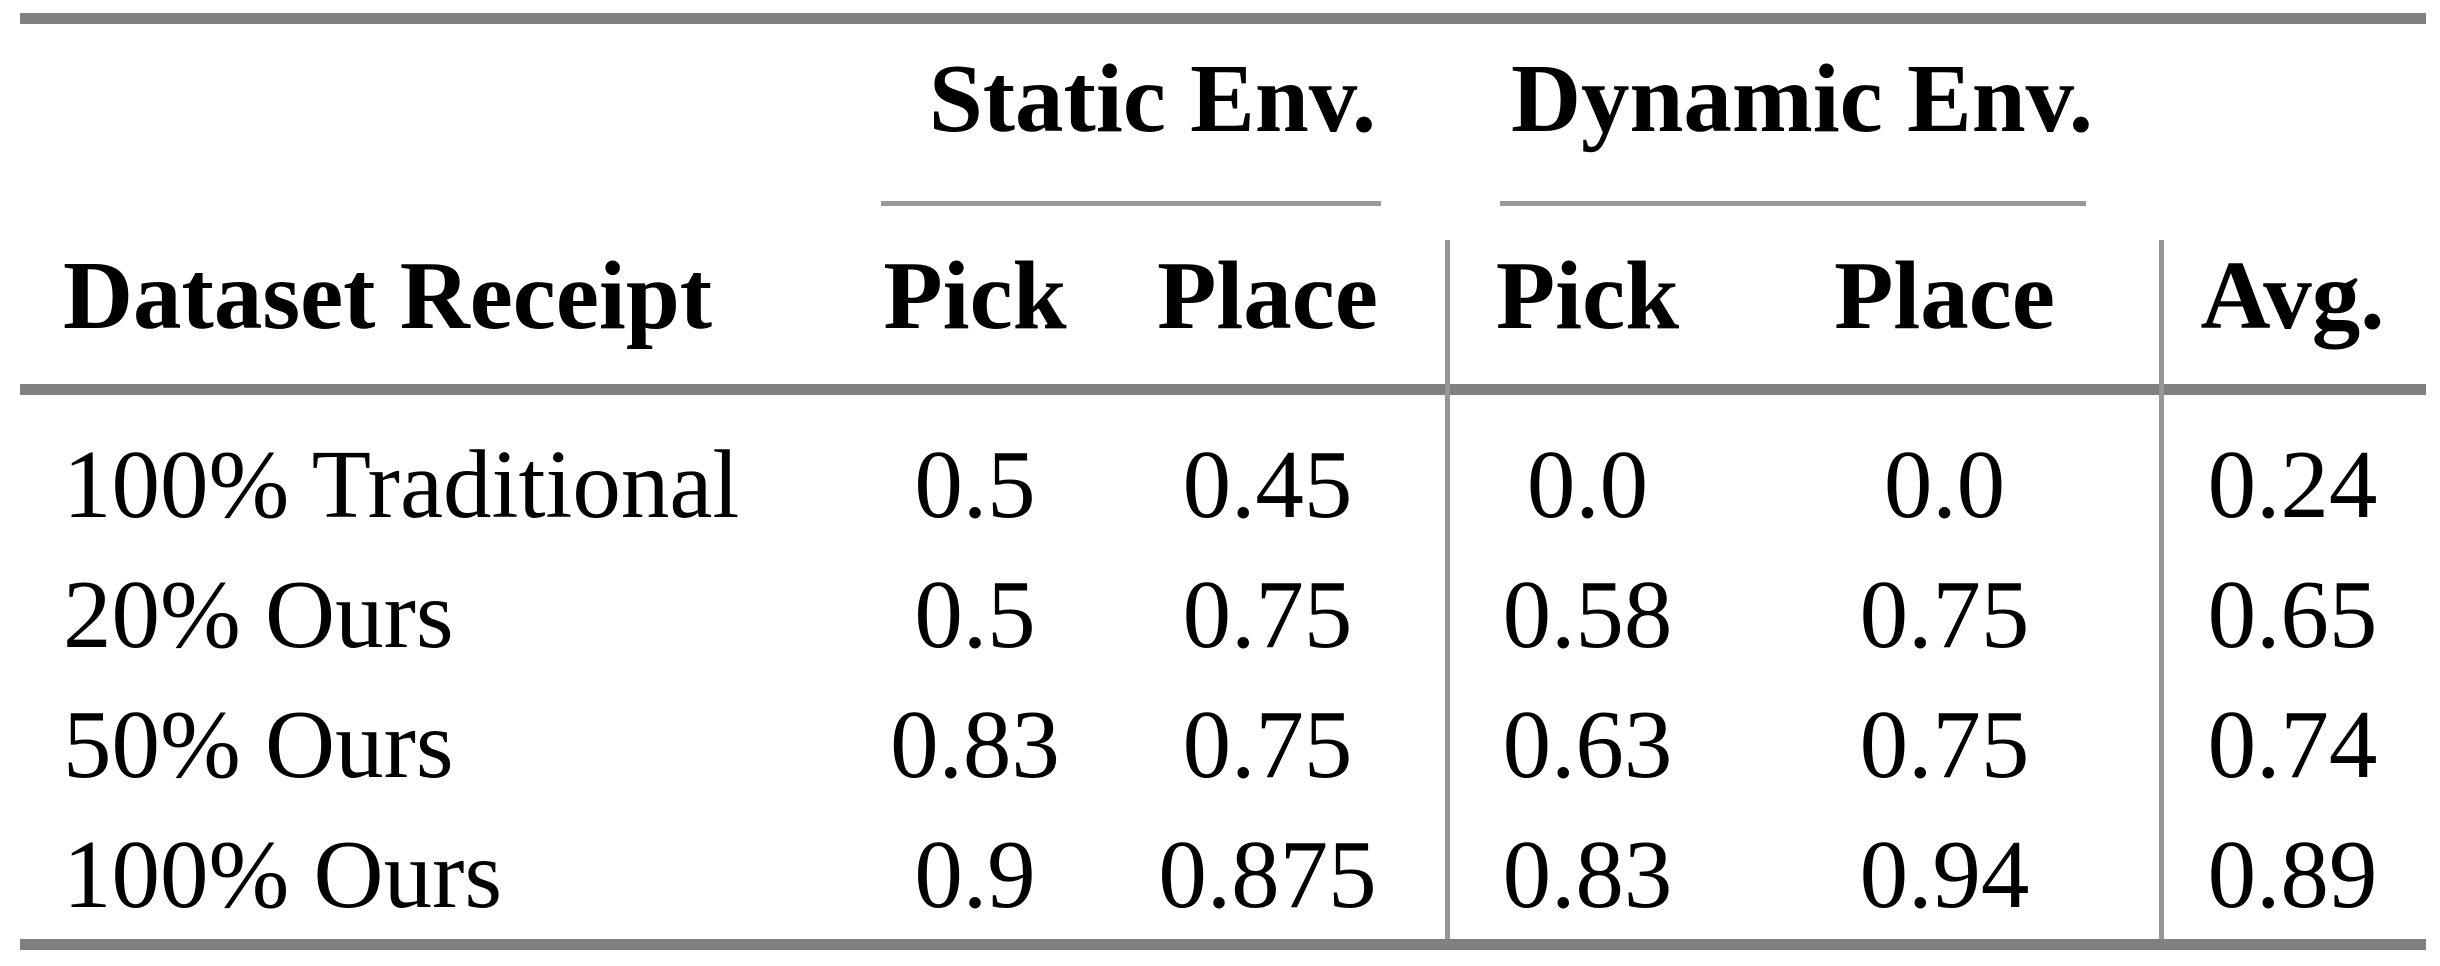  Describe the element at coordinates (1587, 484) in the screenshot. I see `cell-dynamic-pick: 0.0` at that location.